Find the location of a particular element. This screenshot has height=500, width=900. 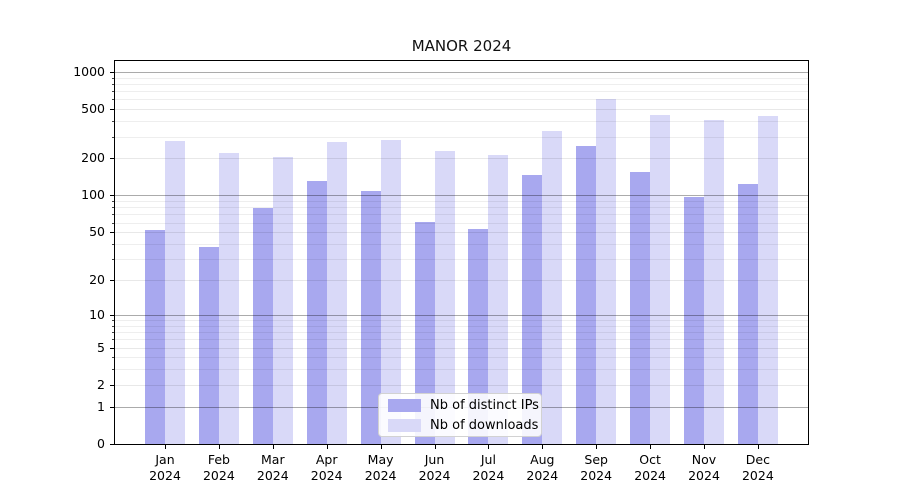

x-tick-mark-jul is located at coordinates (489, 447).